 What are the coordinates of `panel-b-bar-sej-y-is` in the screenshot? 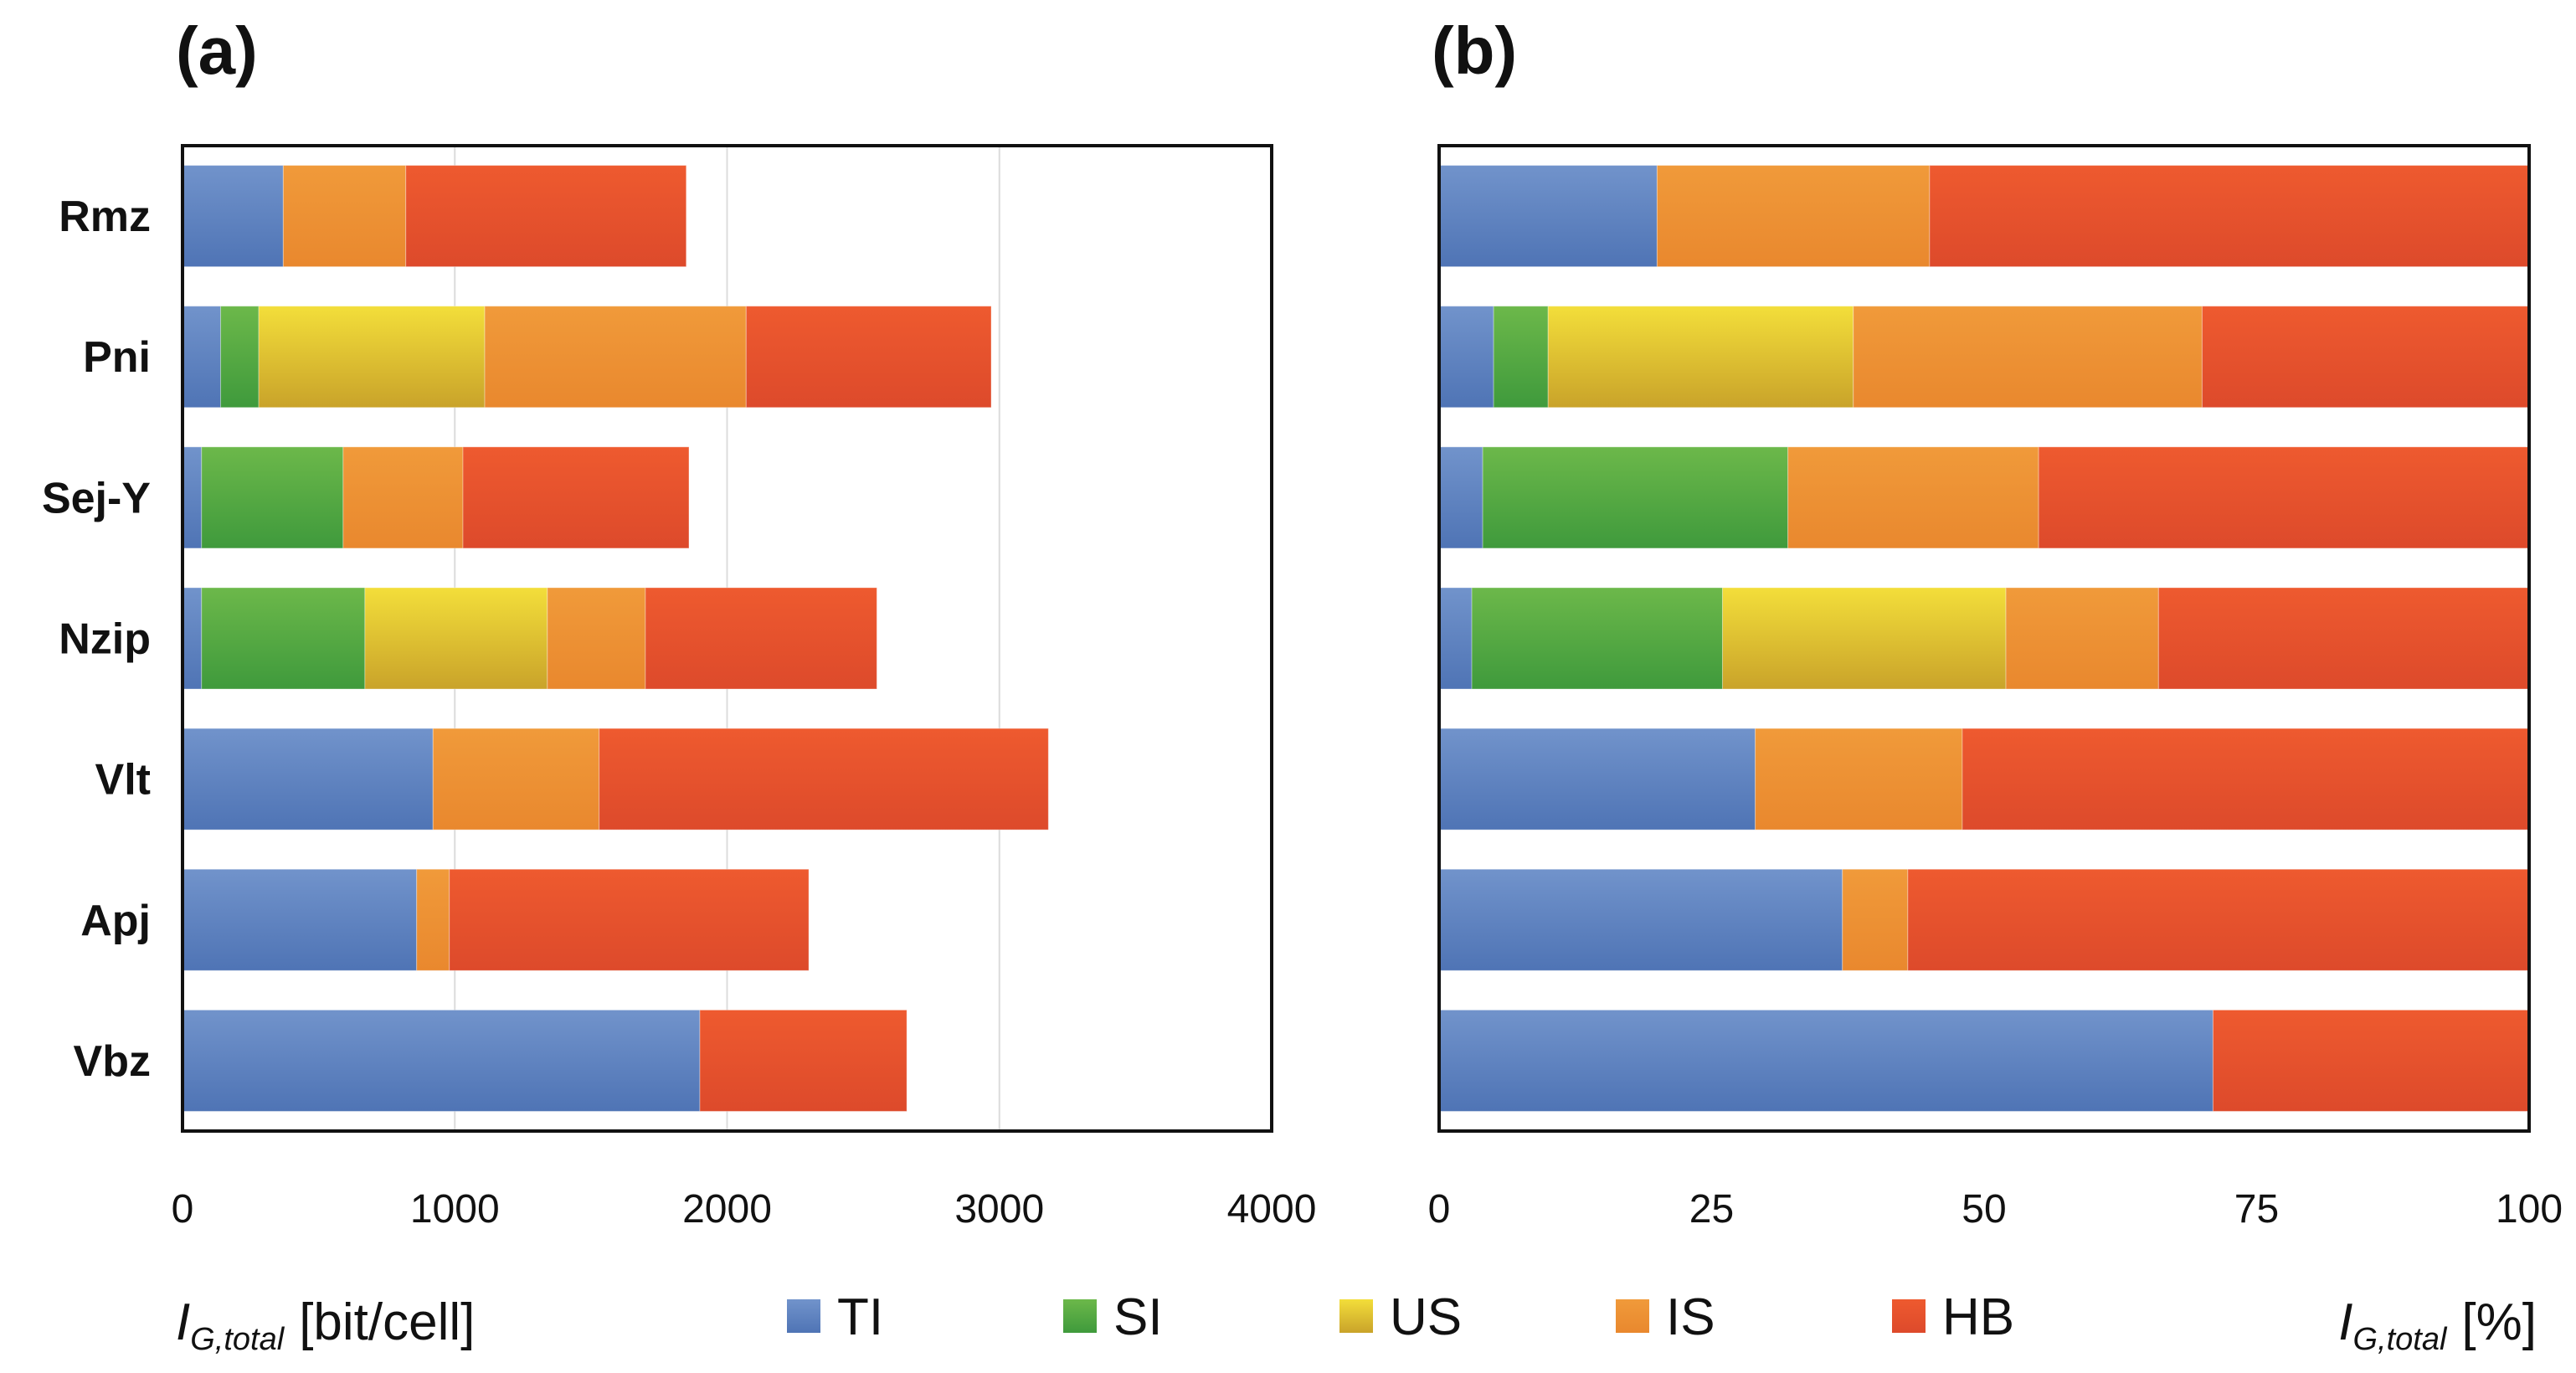 It's located at (1913, 497).